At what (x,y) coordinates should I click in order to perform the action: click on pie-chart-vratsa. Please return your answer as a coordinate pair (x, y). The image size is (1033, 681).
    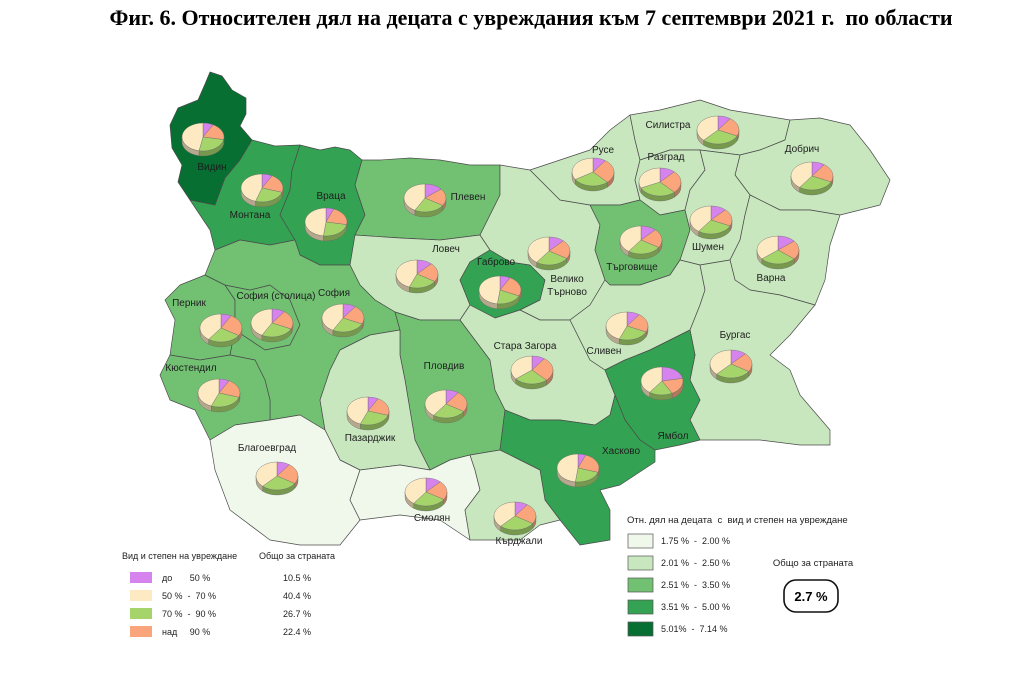
    Looking at the image, I should click on (326, 224).